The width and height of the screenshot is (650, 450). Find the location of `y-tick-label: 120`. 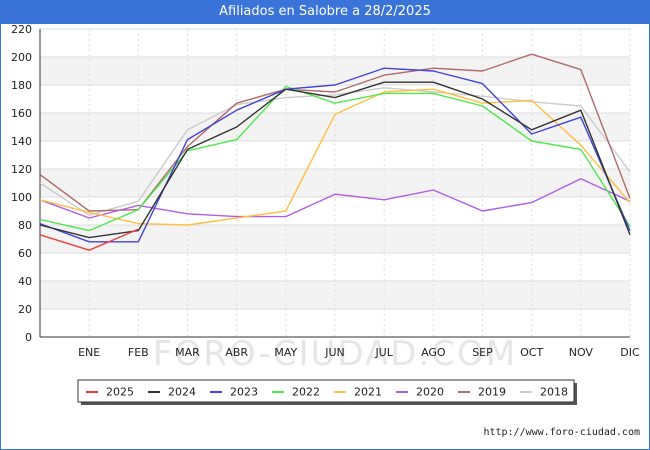

y-tick-label: 120 is located at coordinates (21, 169).